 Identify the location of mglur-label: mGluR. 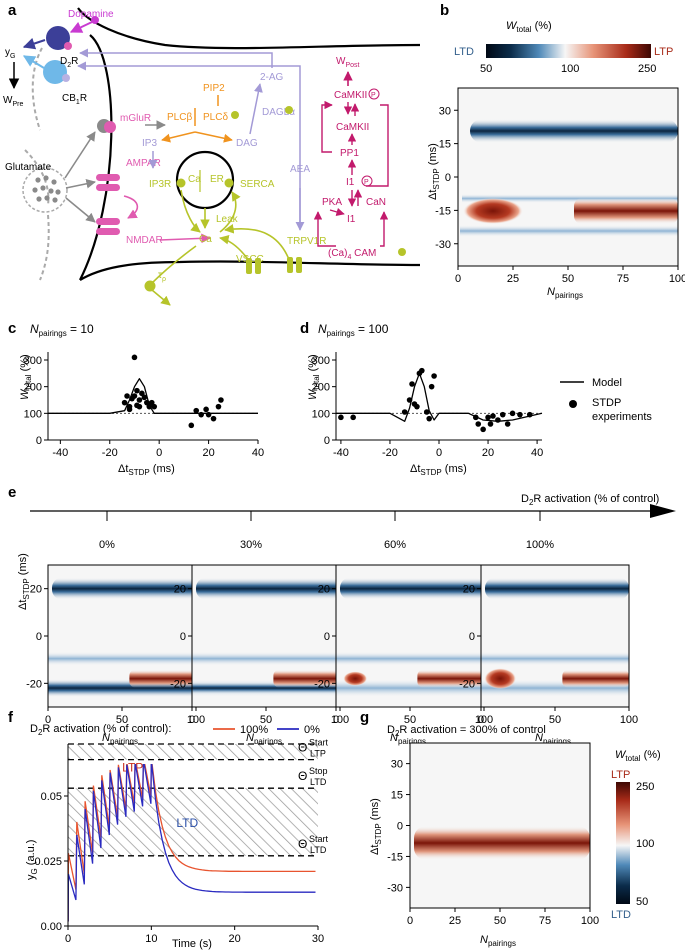
(135, 118).